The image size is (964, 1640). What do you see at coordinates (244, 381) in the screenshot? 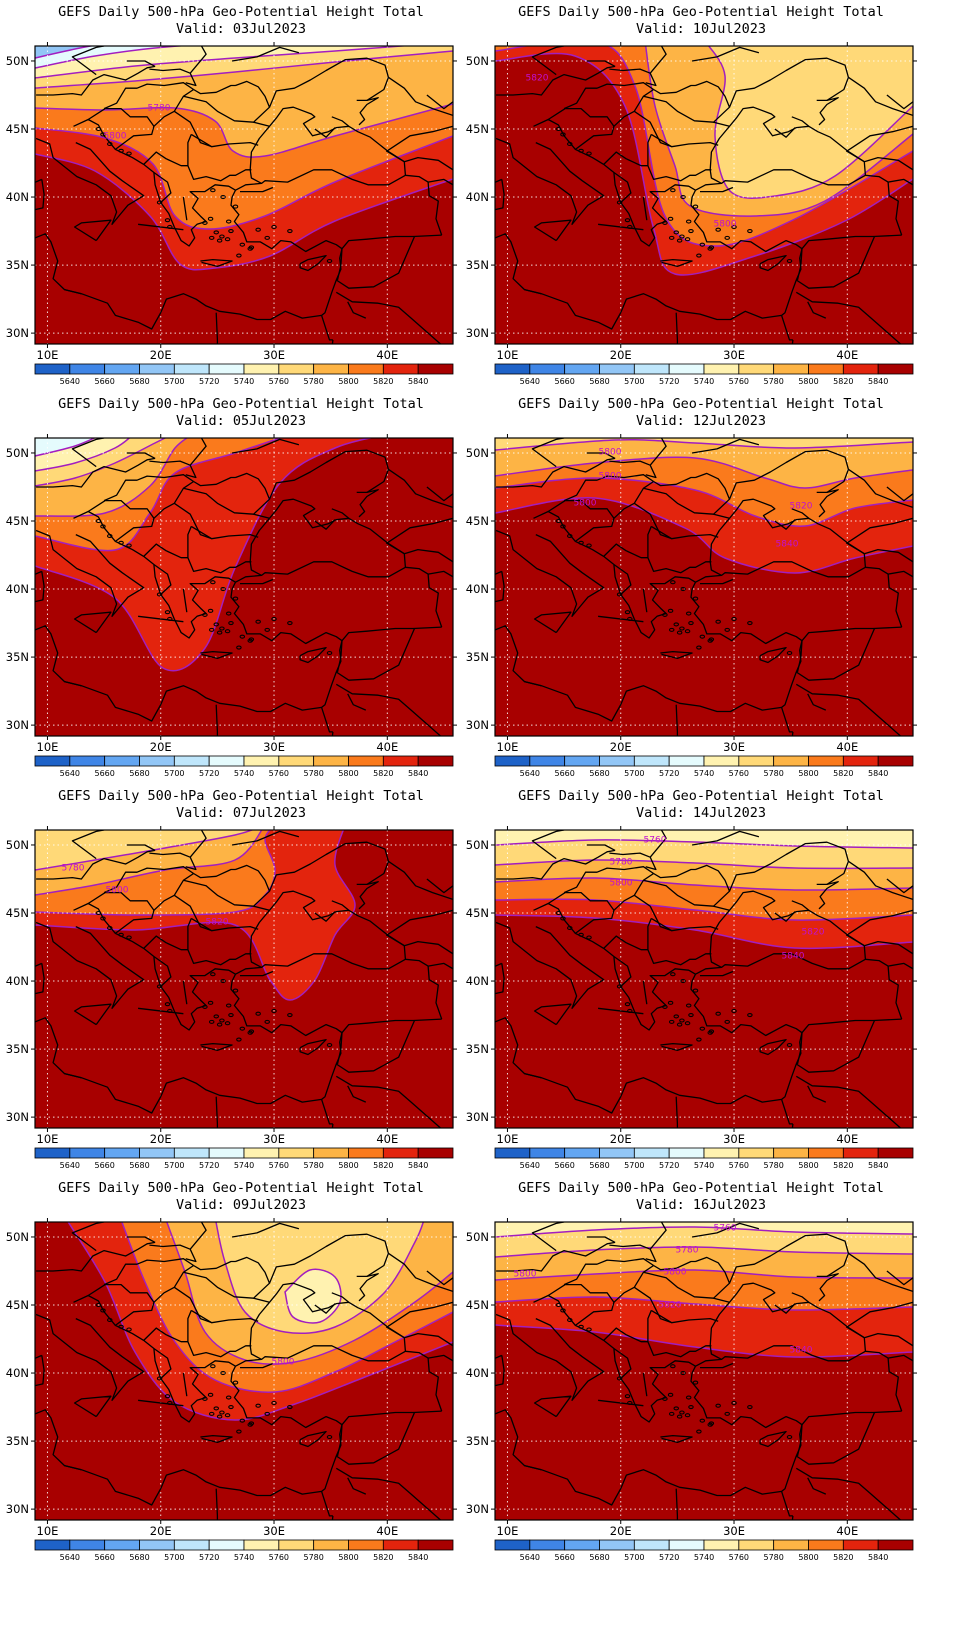
I see `colorbar-label: 5740` at bounding box center [244, 381].